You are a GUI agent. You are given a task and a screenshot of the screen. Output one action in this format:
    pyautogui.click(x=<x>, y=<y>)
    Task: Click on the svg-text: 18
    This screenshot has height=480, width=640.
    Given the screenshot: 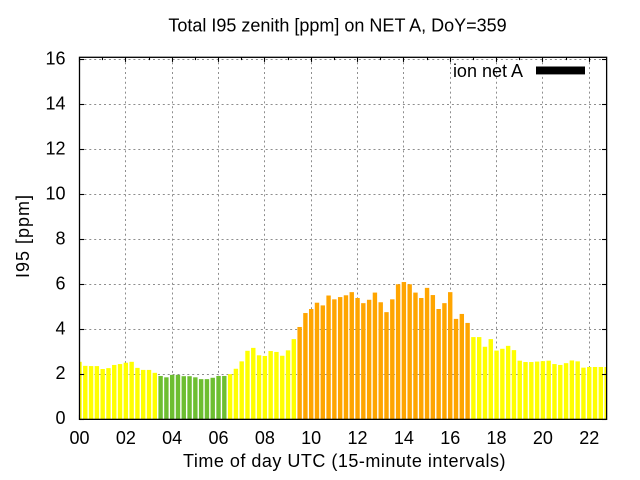 What is the action you would take?
    pyautogui.click(x=497, y=438)
    